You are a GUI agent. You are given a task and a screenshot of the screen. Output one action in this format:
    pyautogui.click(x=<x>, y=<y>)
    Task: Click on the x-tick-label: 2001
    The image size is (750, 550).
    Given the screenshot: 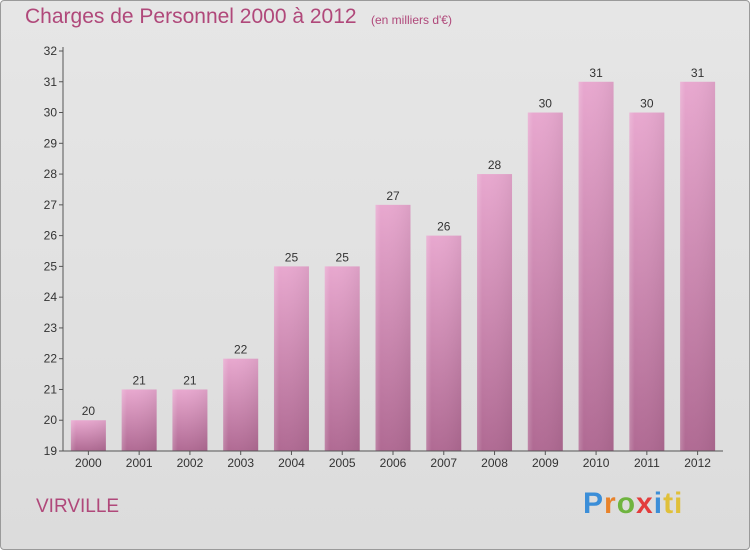 What is the action you would take?
    pyautogui.click(x=139, y=463)
    